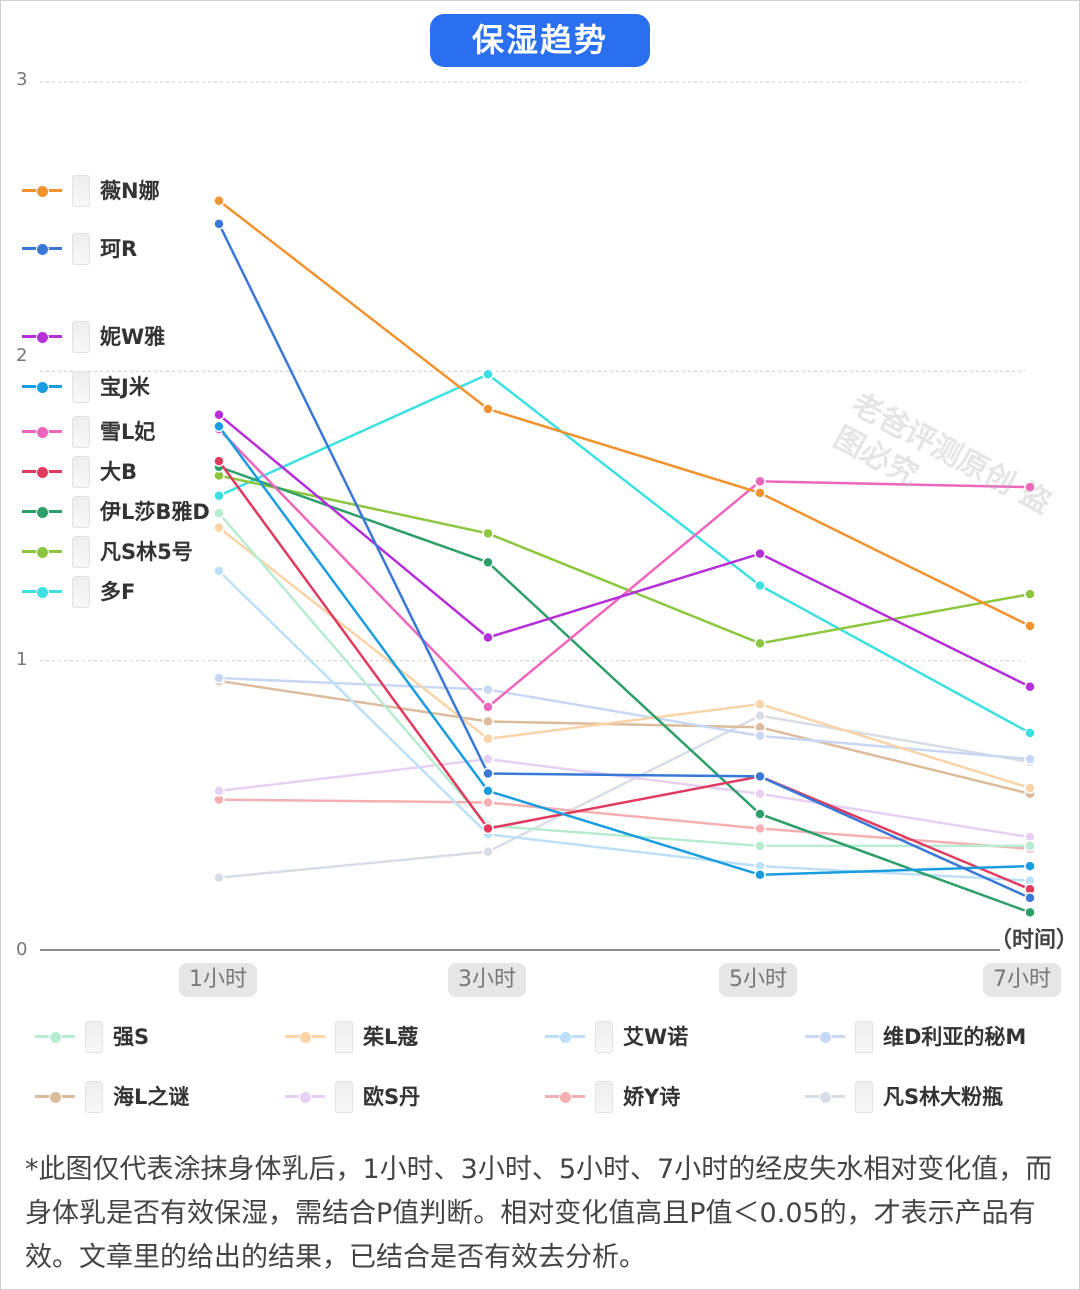  What do you see at coordinates (125, 387) in the screenshot?
I see `legend-label: 宝J米` at bounding box center [125, 387].